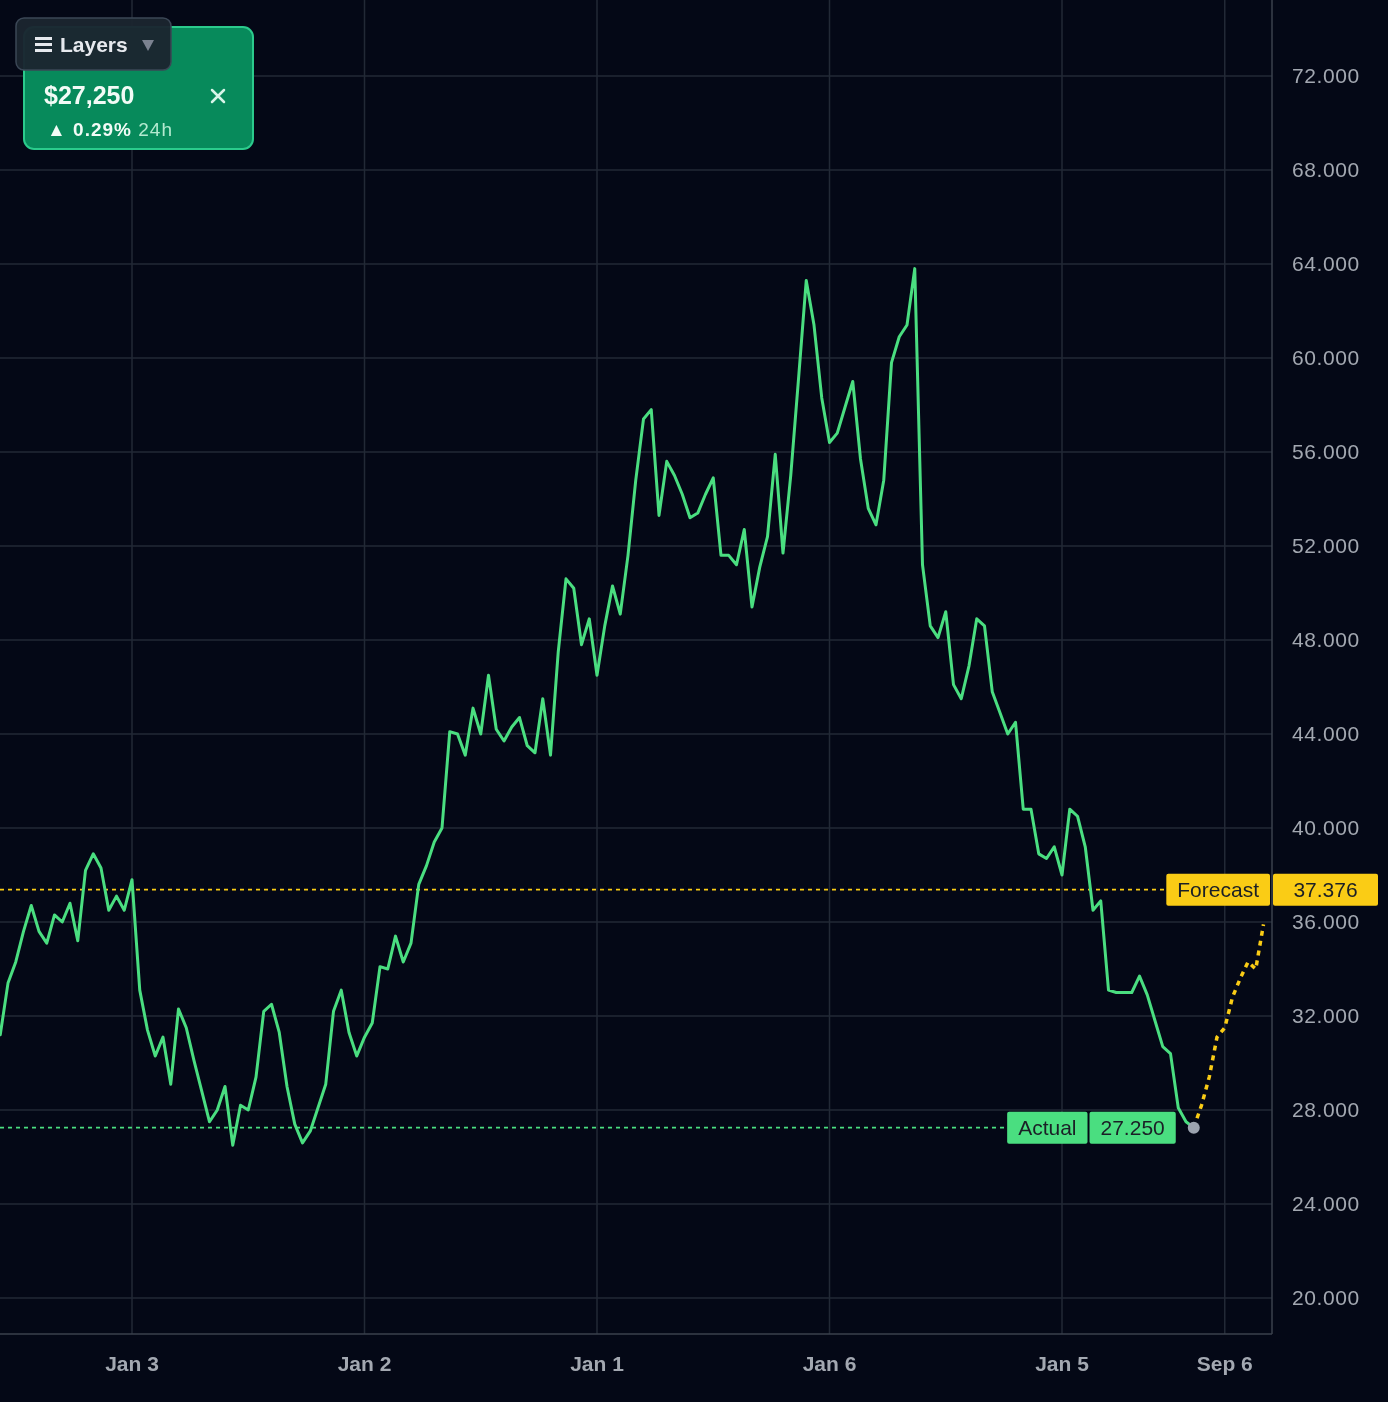 This screenshot has height=1402, width=1388. I want to click on annotation: ▲ 0.29% 24h, so click(110, 129).